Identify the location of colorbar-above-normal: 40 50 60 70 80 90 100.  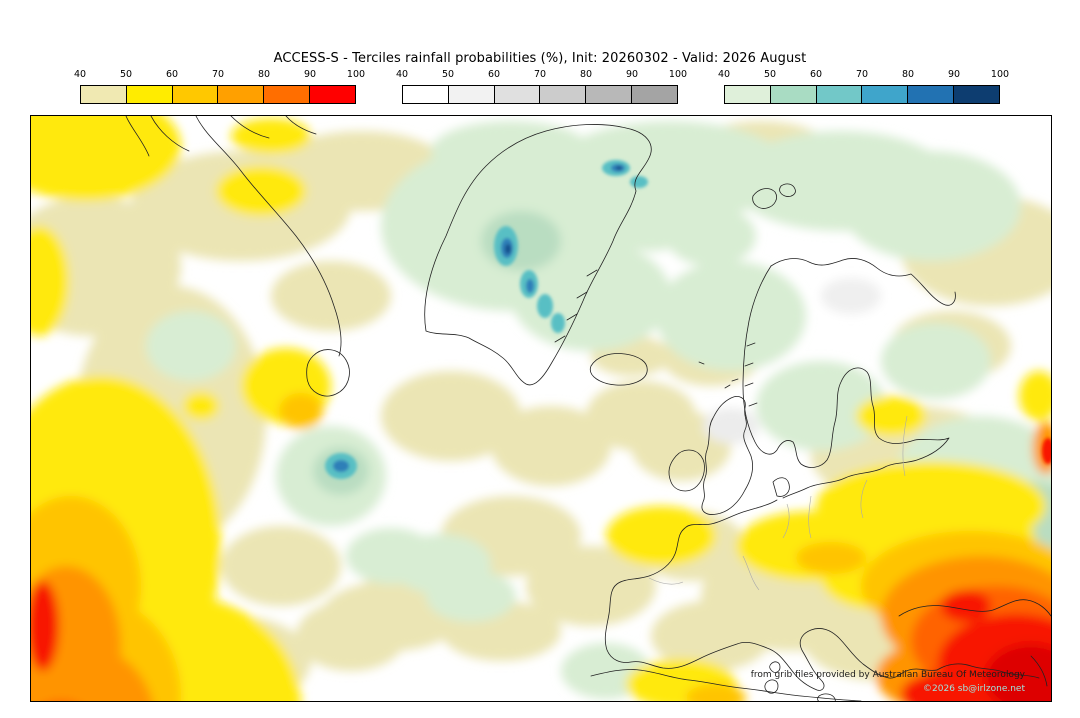
(863, 88).